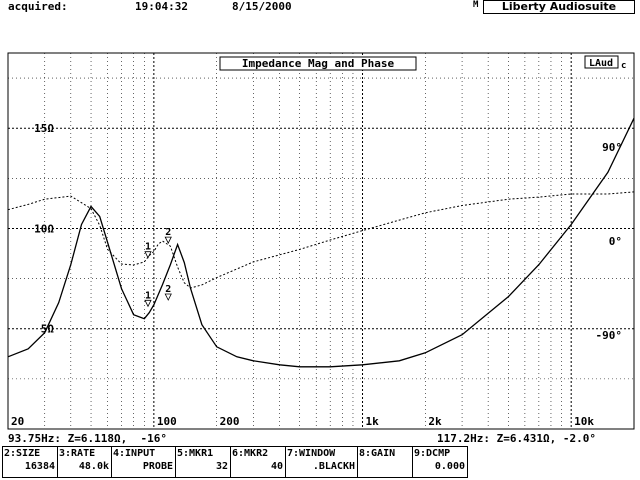 This screenshot has height=480, width=640. Describe the element at coordinates (476, 5) in the screenshot. I see `menu-marker: M` at that location.